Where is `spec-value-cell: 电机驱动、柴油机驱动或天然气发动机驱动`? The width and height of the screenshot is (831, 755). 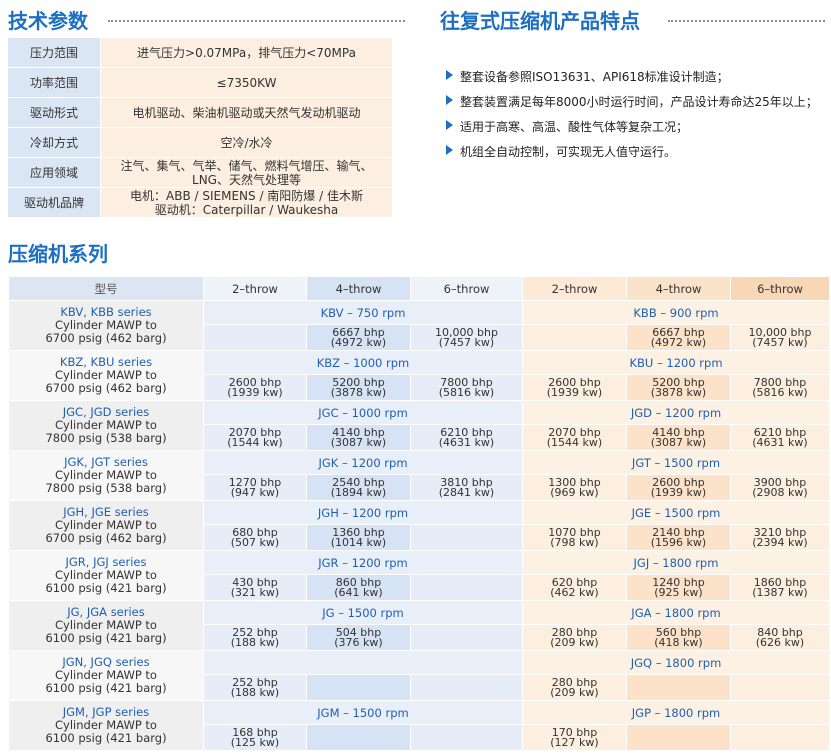
spec-value-cell: 电机驱动、柴油机驱动或天然气发动机驱动 is located at coordinates (246, 112).